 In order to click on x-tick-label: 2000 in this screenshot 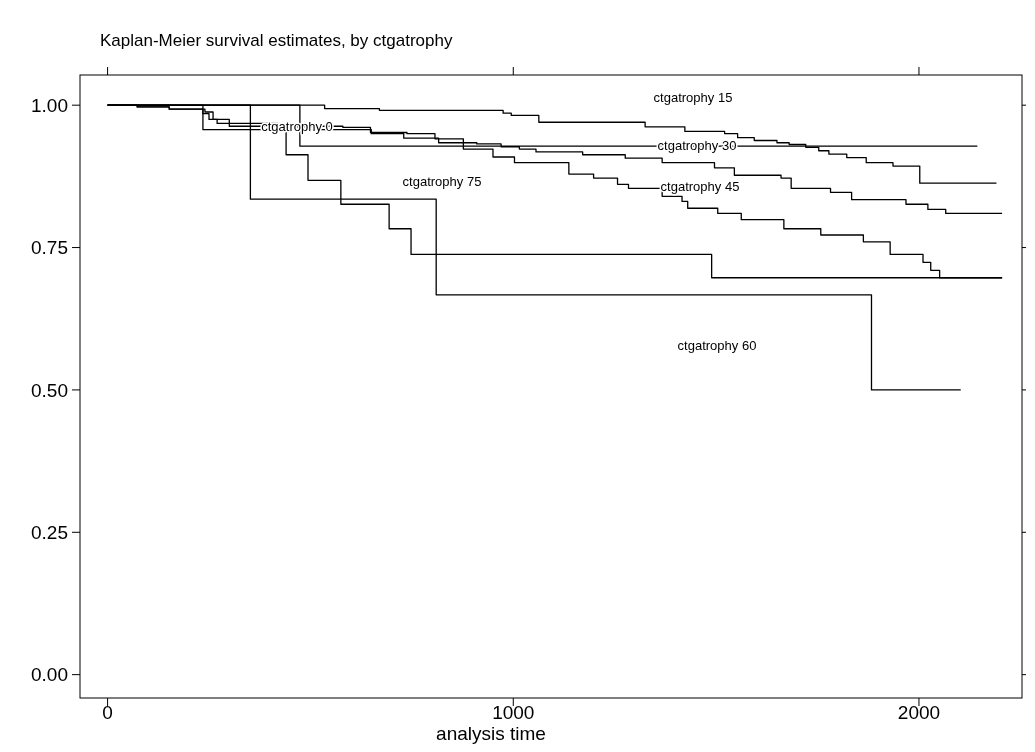, I will do `click(919, 712)`.